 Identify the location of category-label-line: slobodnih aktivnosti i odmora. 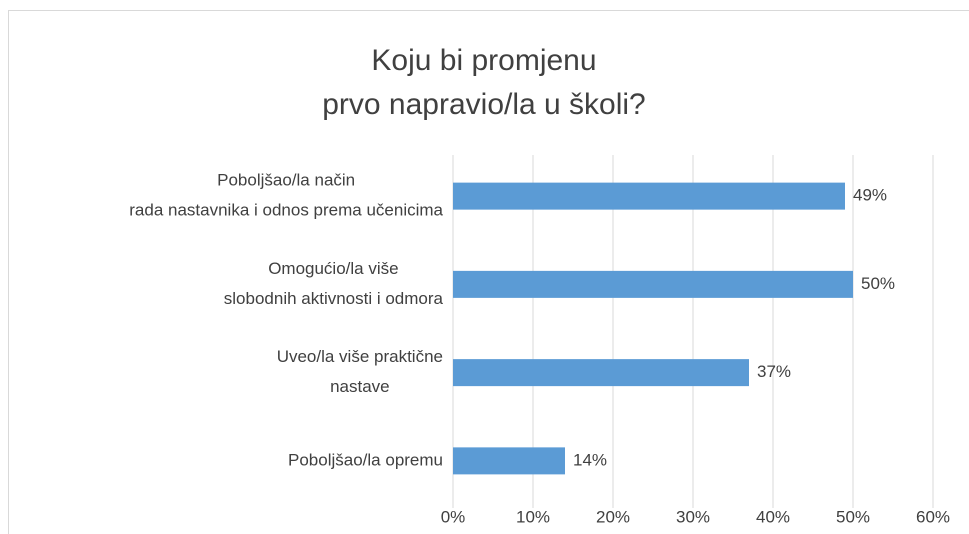
(334, 298).